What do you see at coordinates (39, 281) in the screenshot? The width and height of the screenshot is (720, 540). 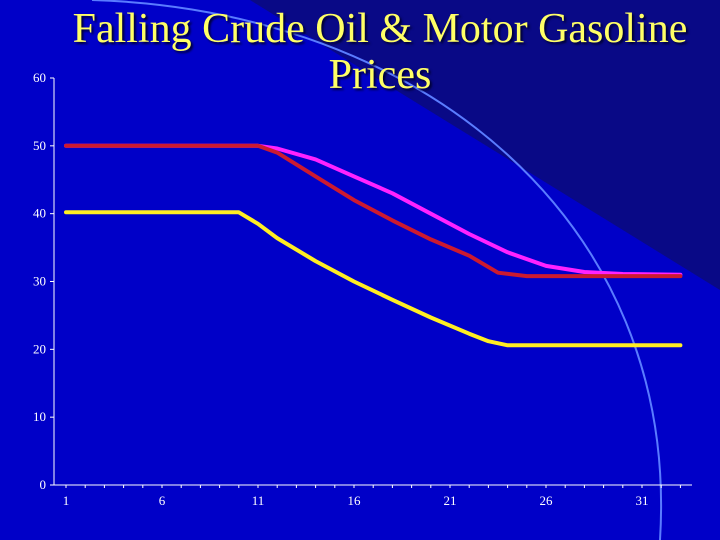 I see `y-tick-label: 30` at bounding box center [39, 281].